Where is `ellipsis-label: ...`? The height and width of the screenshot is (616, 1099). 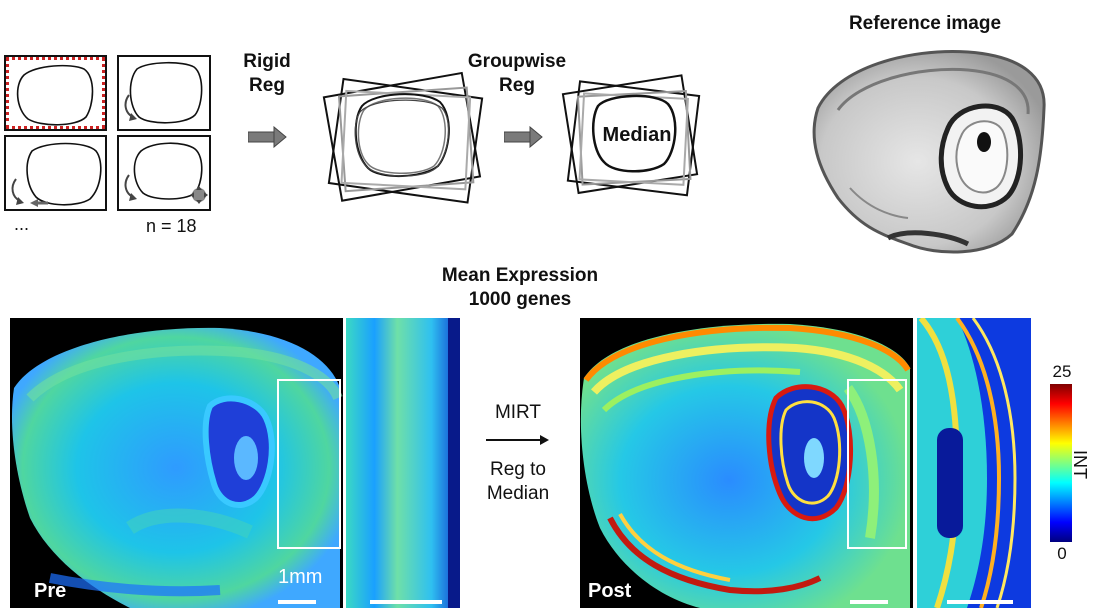
ellipsis-label: ... is located at coordinates (22, 224).